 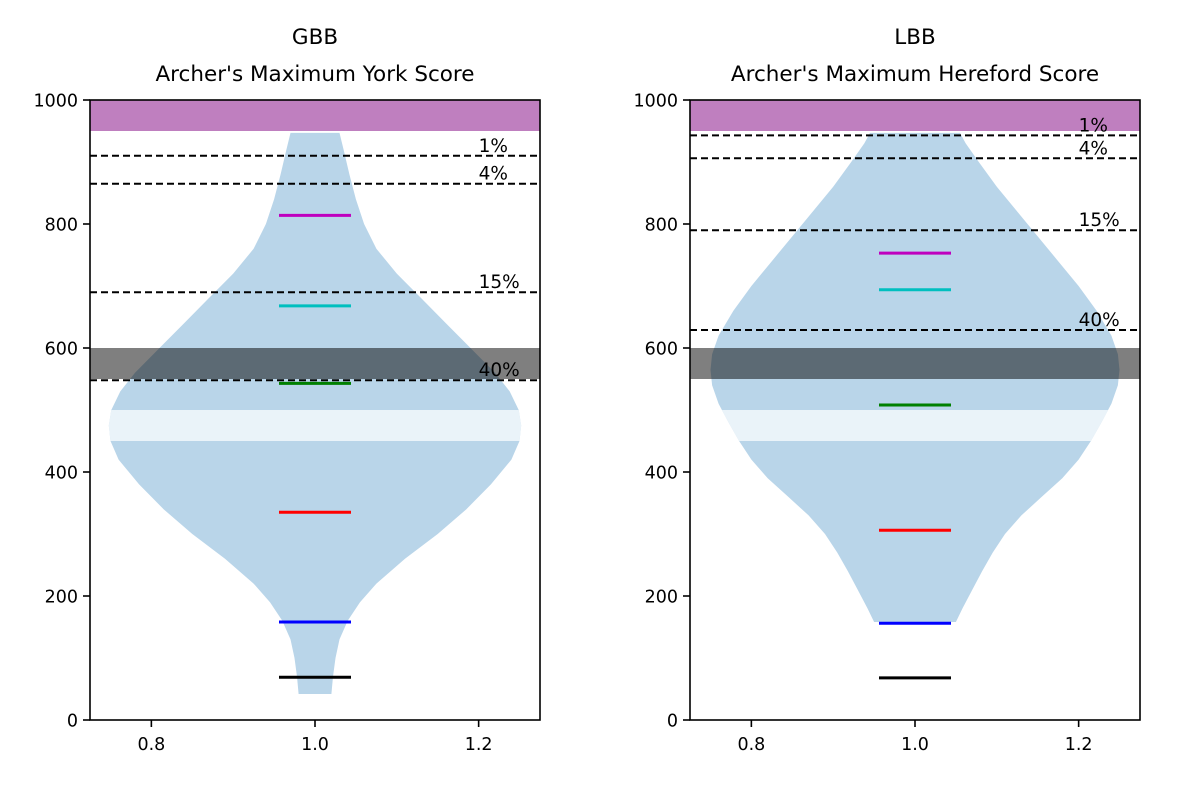 I want to click on chart-subtitle: Archer's Maximum York Score, so click(x=314, y=74).